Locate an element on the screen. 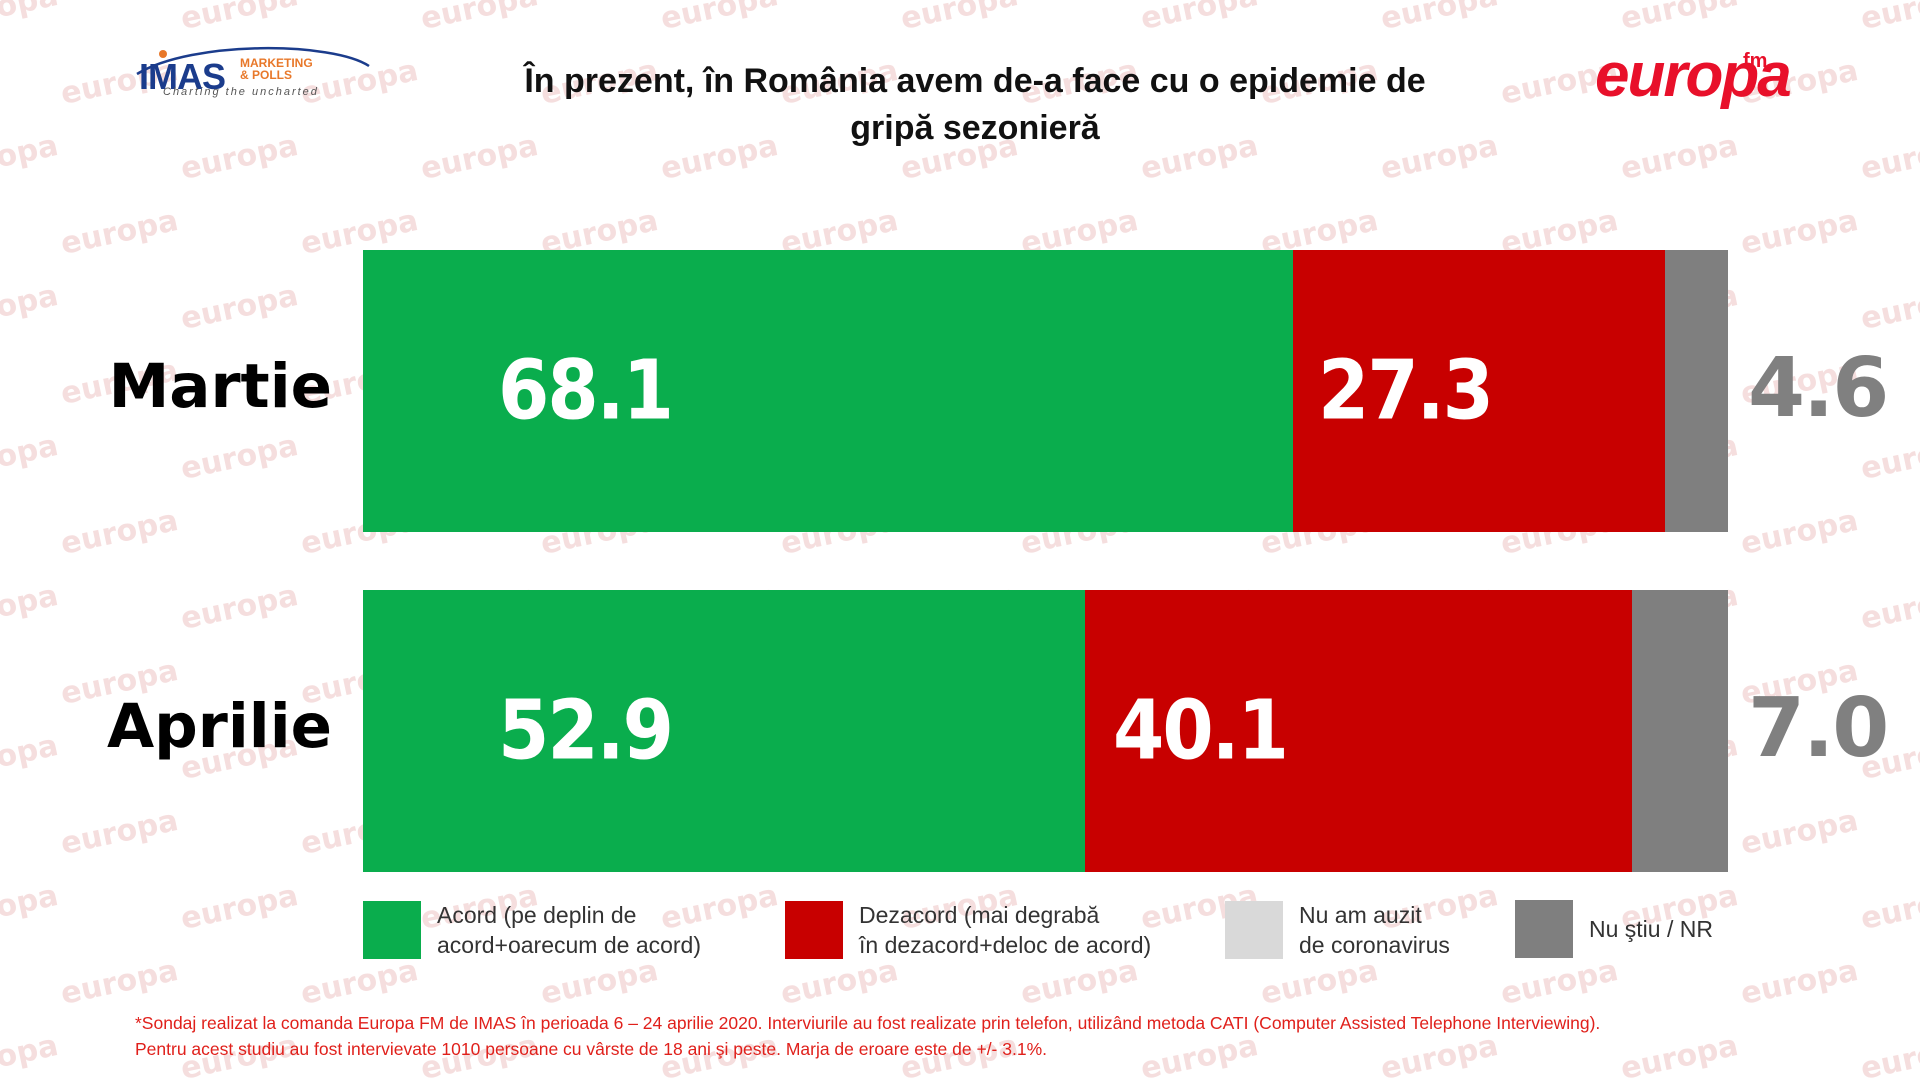 The height and width of the screenshot is (1087, 1920). data-label: 68.1 is located at coordinates (585, 391).